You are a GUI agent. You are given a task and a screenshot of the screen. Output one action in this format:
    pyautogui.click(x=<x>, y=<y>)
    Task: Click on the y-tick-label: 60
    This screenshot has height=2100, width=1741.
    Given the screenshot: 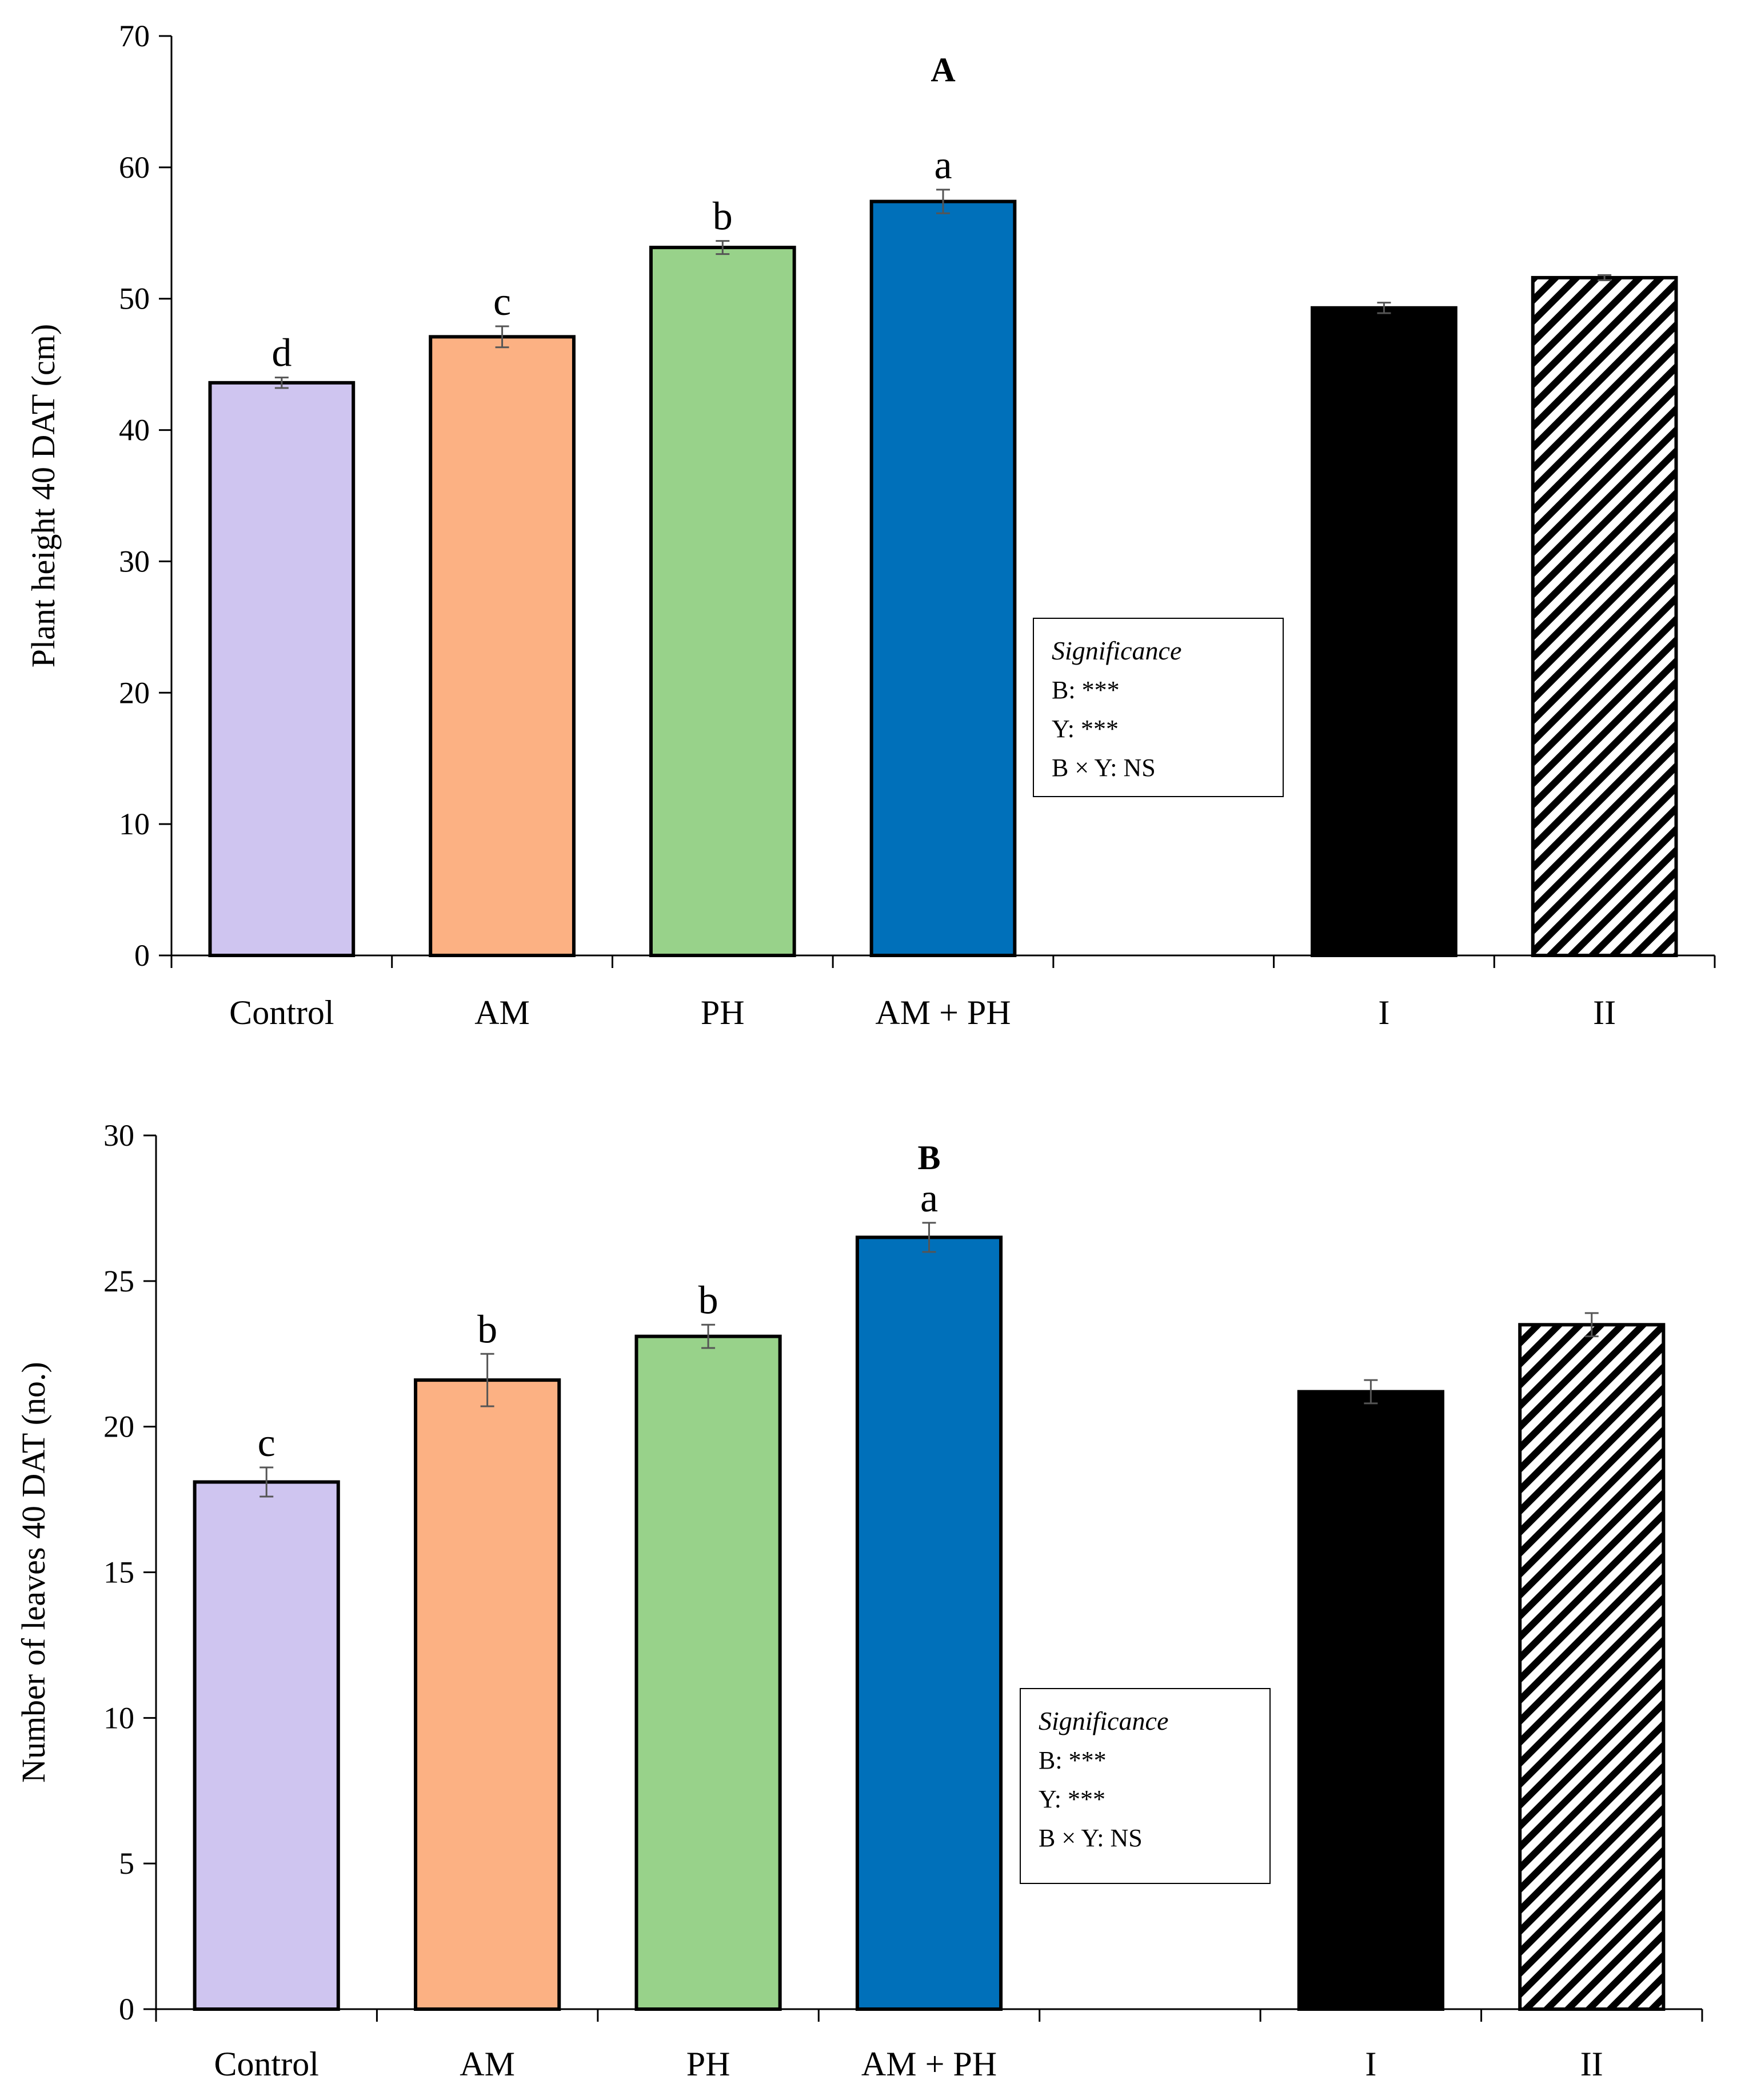 What is the action you would take?
    pyautogui.click(x=134, y=167)
    